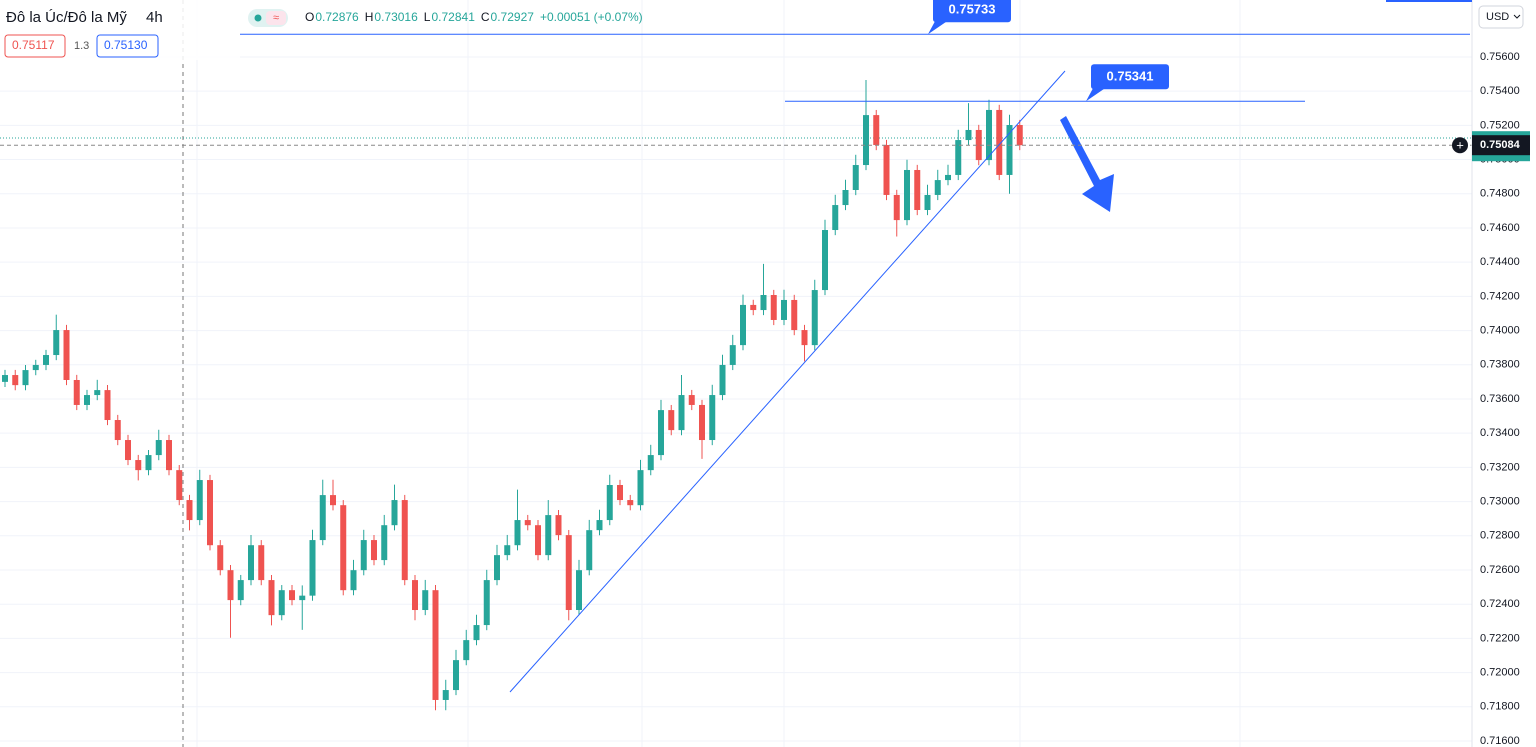 The height and width of the screenshot is (747, 1536). I want to click on add-icon: +, so click(1460, 145).